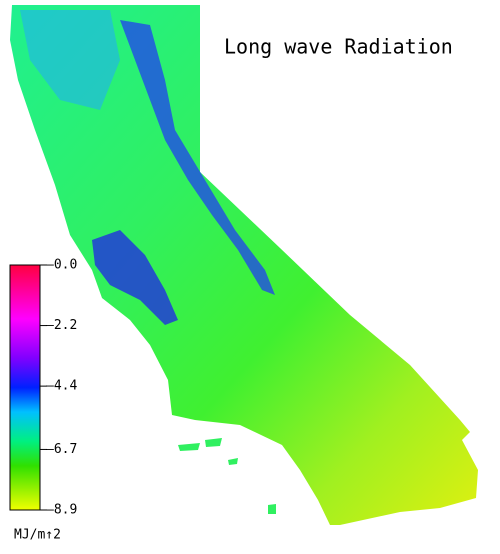 This screenshot has width=500, height=554. I want to click on colorbar-tick-label: –2.2, so click(61, 325).